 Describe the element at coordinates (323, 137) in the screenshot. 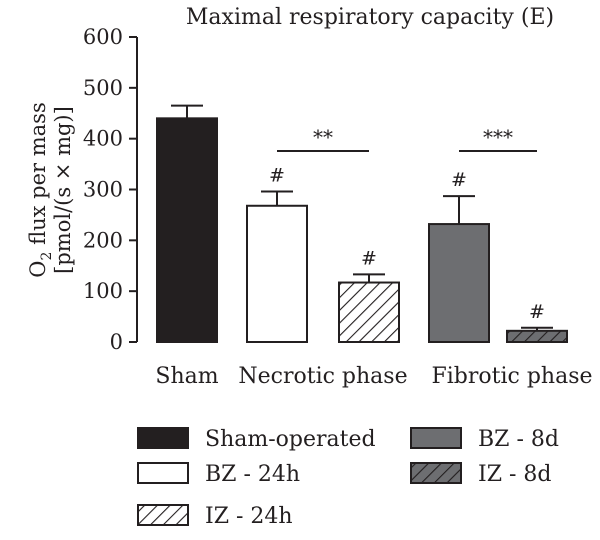

I see `significance-label-1: **` at that location.